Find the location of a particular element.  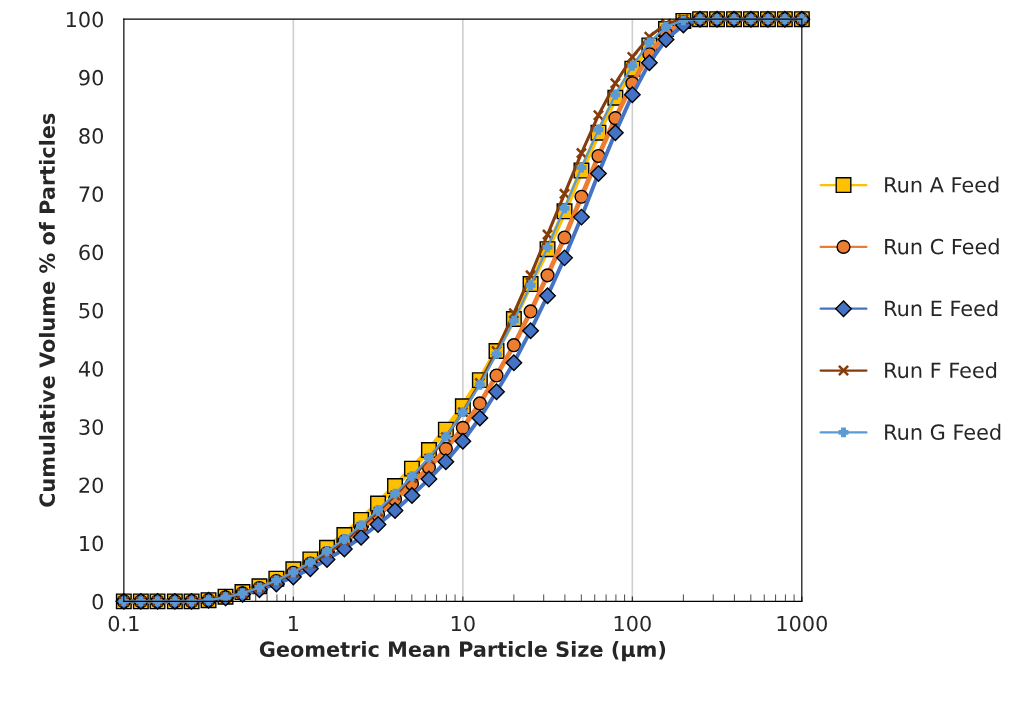

x-tick-label: 0.1 is located at coordinates (123, 623).